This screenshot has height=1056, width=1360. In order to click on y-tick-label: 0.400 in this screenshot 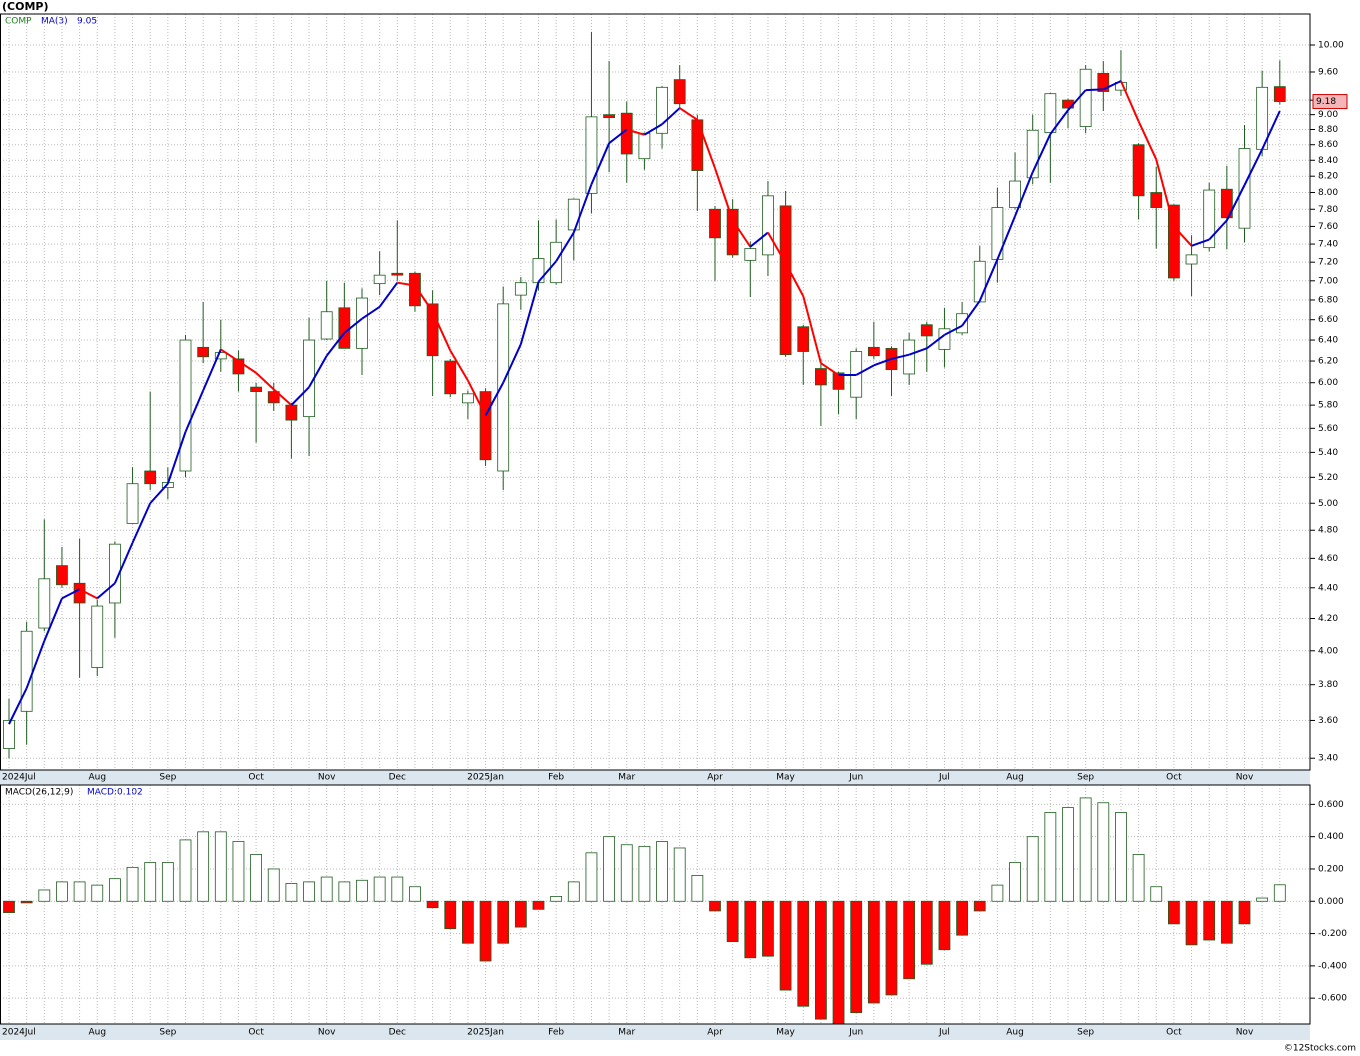, I will do `click(1331, 837)`.